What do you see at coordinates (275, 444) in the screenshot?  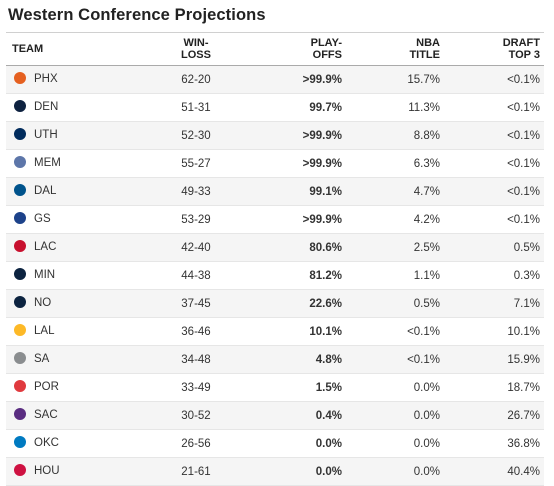 I see `table-row: OKC 26-56 0.0% 0.0% 36.8%` at bounding box center [275, 444].